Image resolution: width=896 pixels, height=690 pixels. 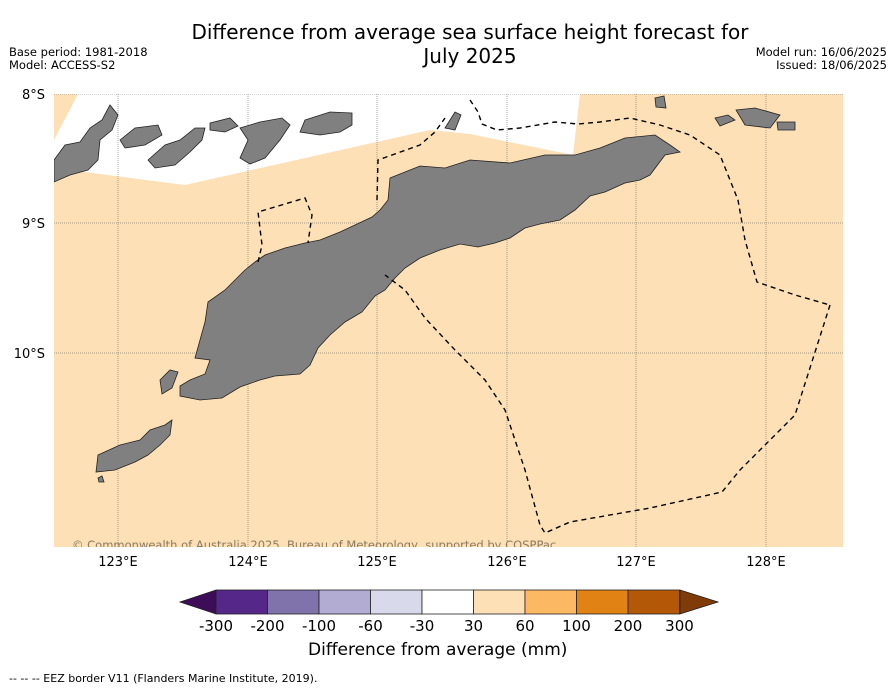 What do you see at coordinates (101, 479) in the screenshot?
I see `ndao-island` at bounding box center [101, 479].